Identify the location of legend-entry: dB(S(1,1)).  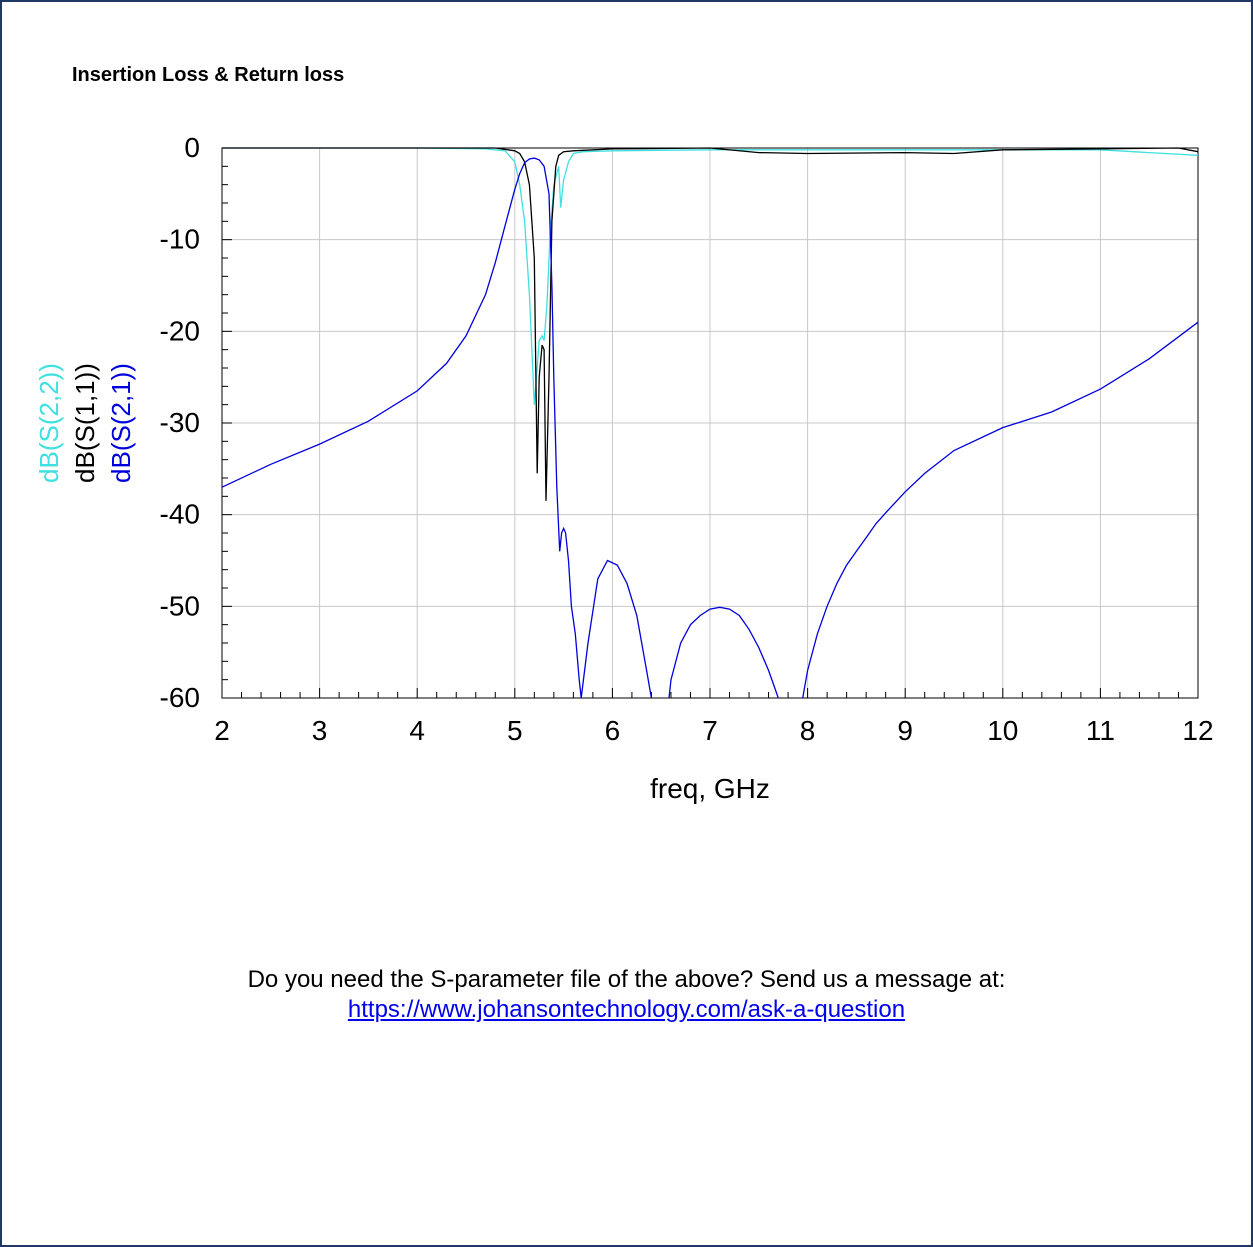
(85, 423).